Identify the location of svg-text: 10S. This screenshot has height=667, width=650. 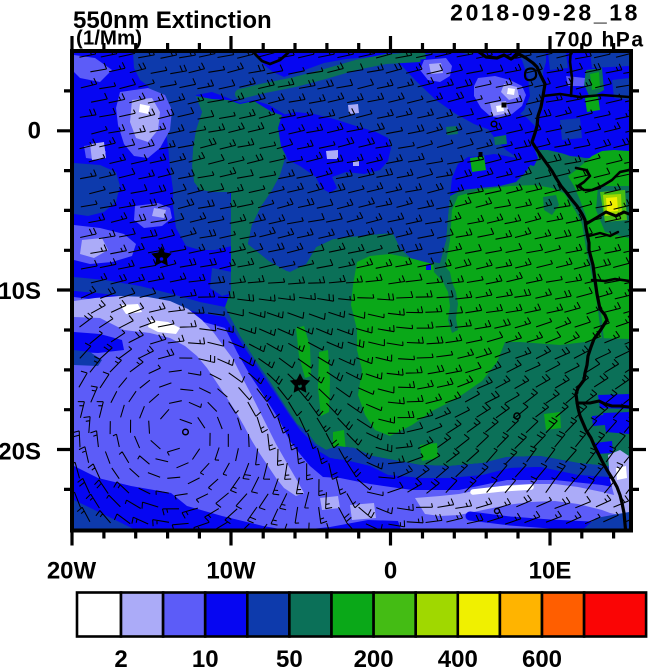
(20, 291).